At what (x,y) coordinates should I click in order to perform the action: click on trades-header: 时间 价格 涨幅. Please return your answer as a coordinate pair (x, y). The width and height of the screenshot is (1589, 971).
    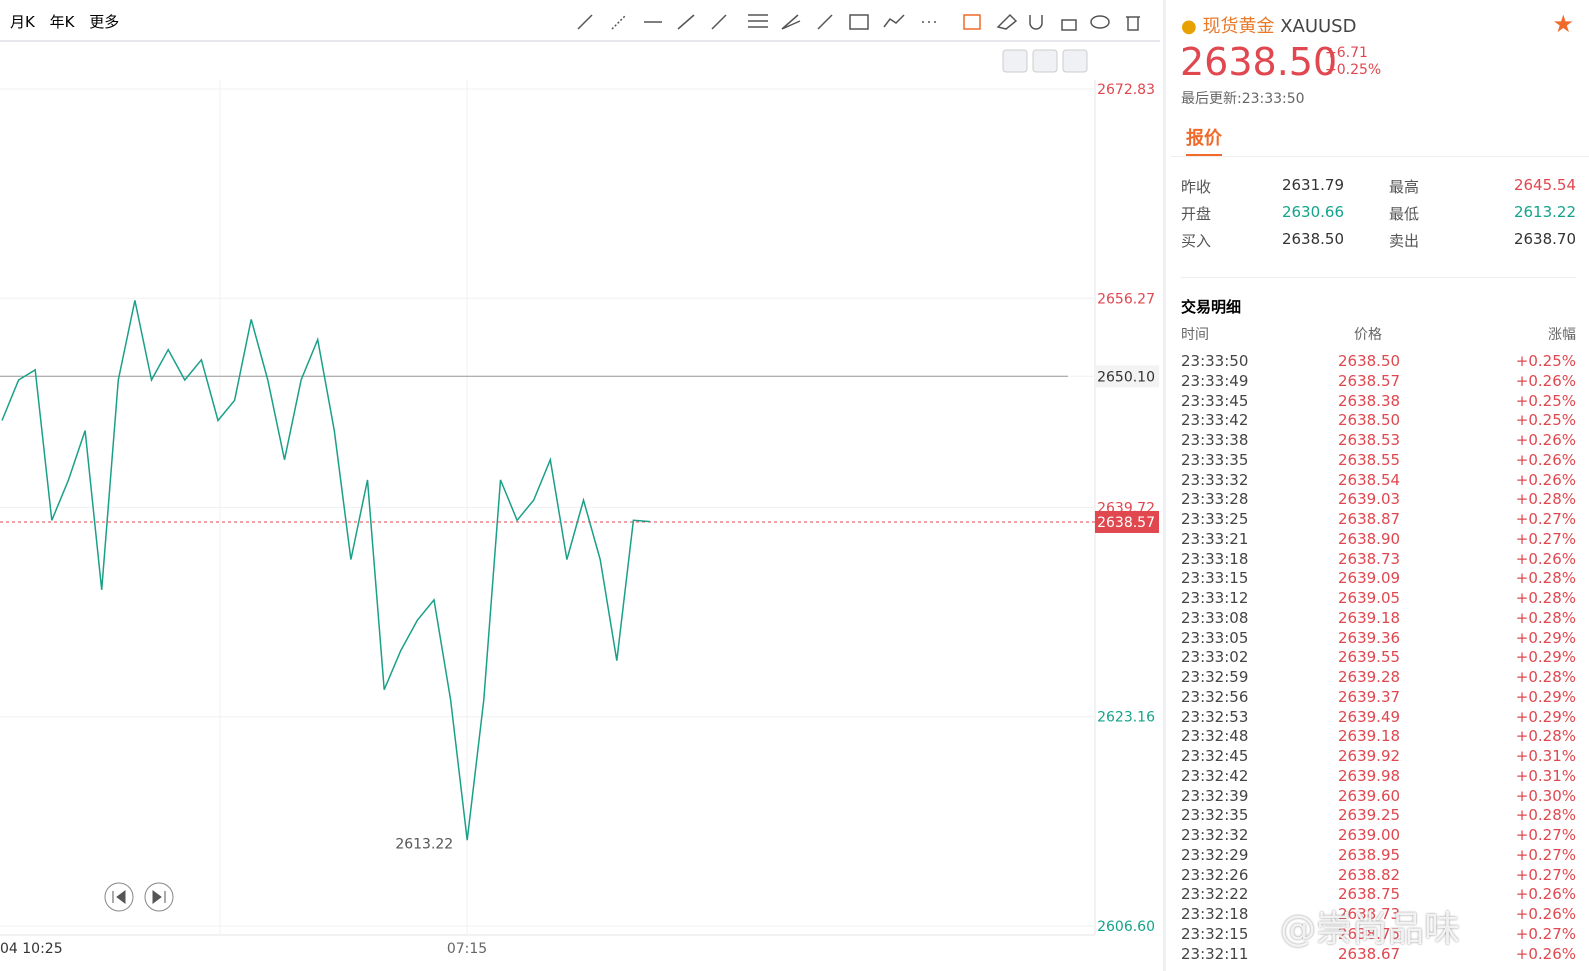
    Looking at the image, I should click on (1378, 334).